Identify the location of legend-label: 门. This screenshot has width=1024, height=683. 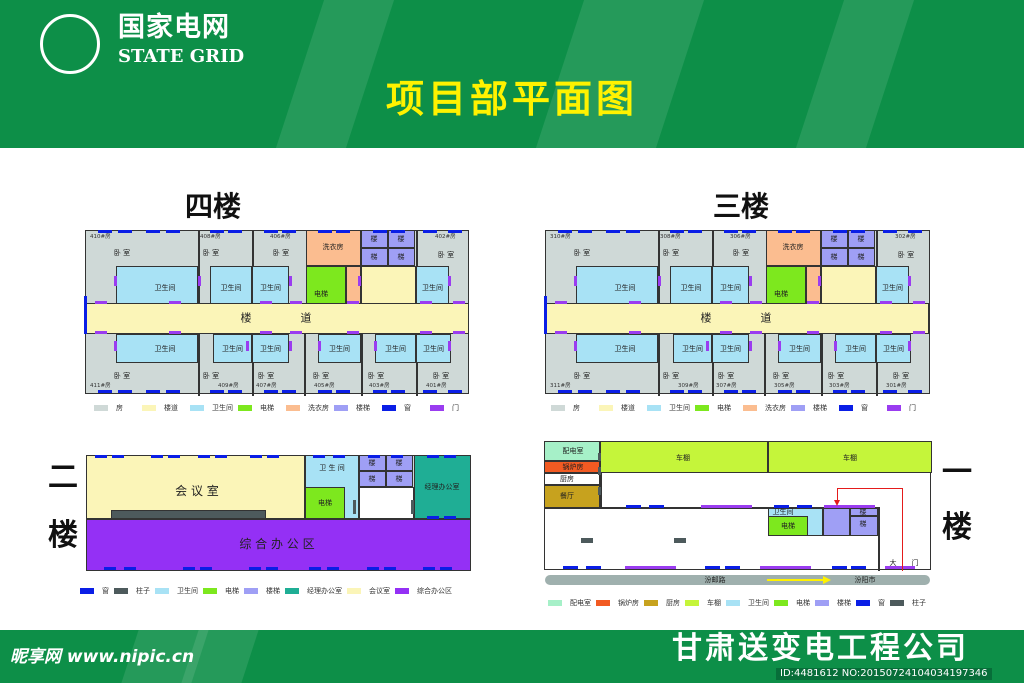
(912, 408).